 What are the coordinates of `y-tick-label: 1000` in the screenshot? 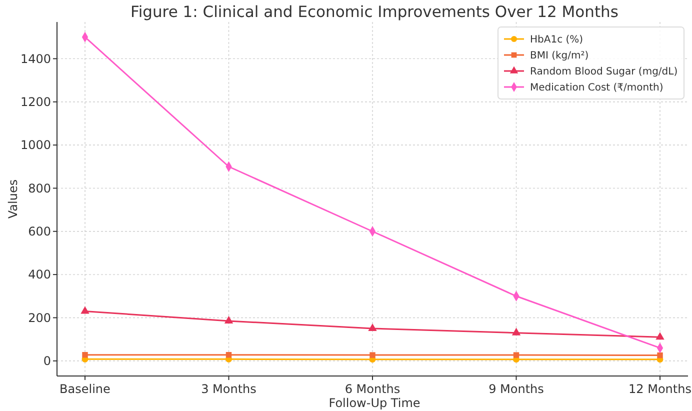 It's located at (35, 145).